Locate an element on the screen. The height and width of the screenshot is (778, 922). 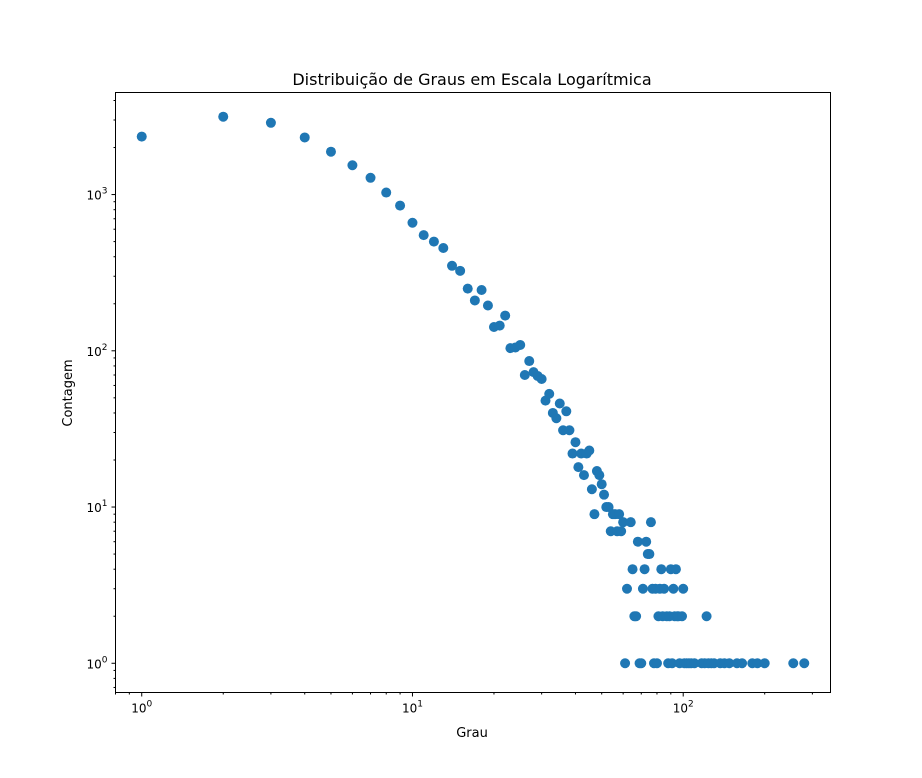
x-axis-label: Grau is located at coordinates (472, 733).